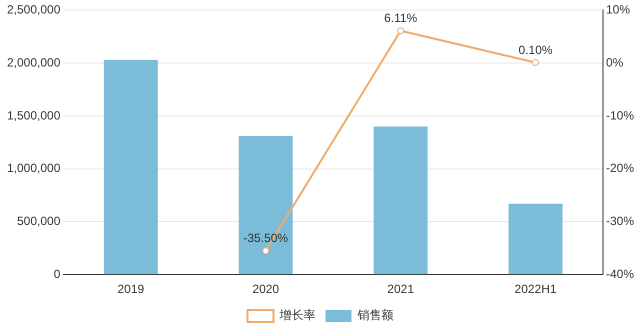 The image size is (641, 332). What do you see at coordinates (620, 115) in the screenshot?
I see `y2-tick-label: -10%` at bounding box center [620, 115].